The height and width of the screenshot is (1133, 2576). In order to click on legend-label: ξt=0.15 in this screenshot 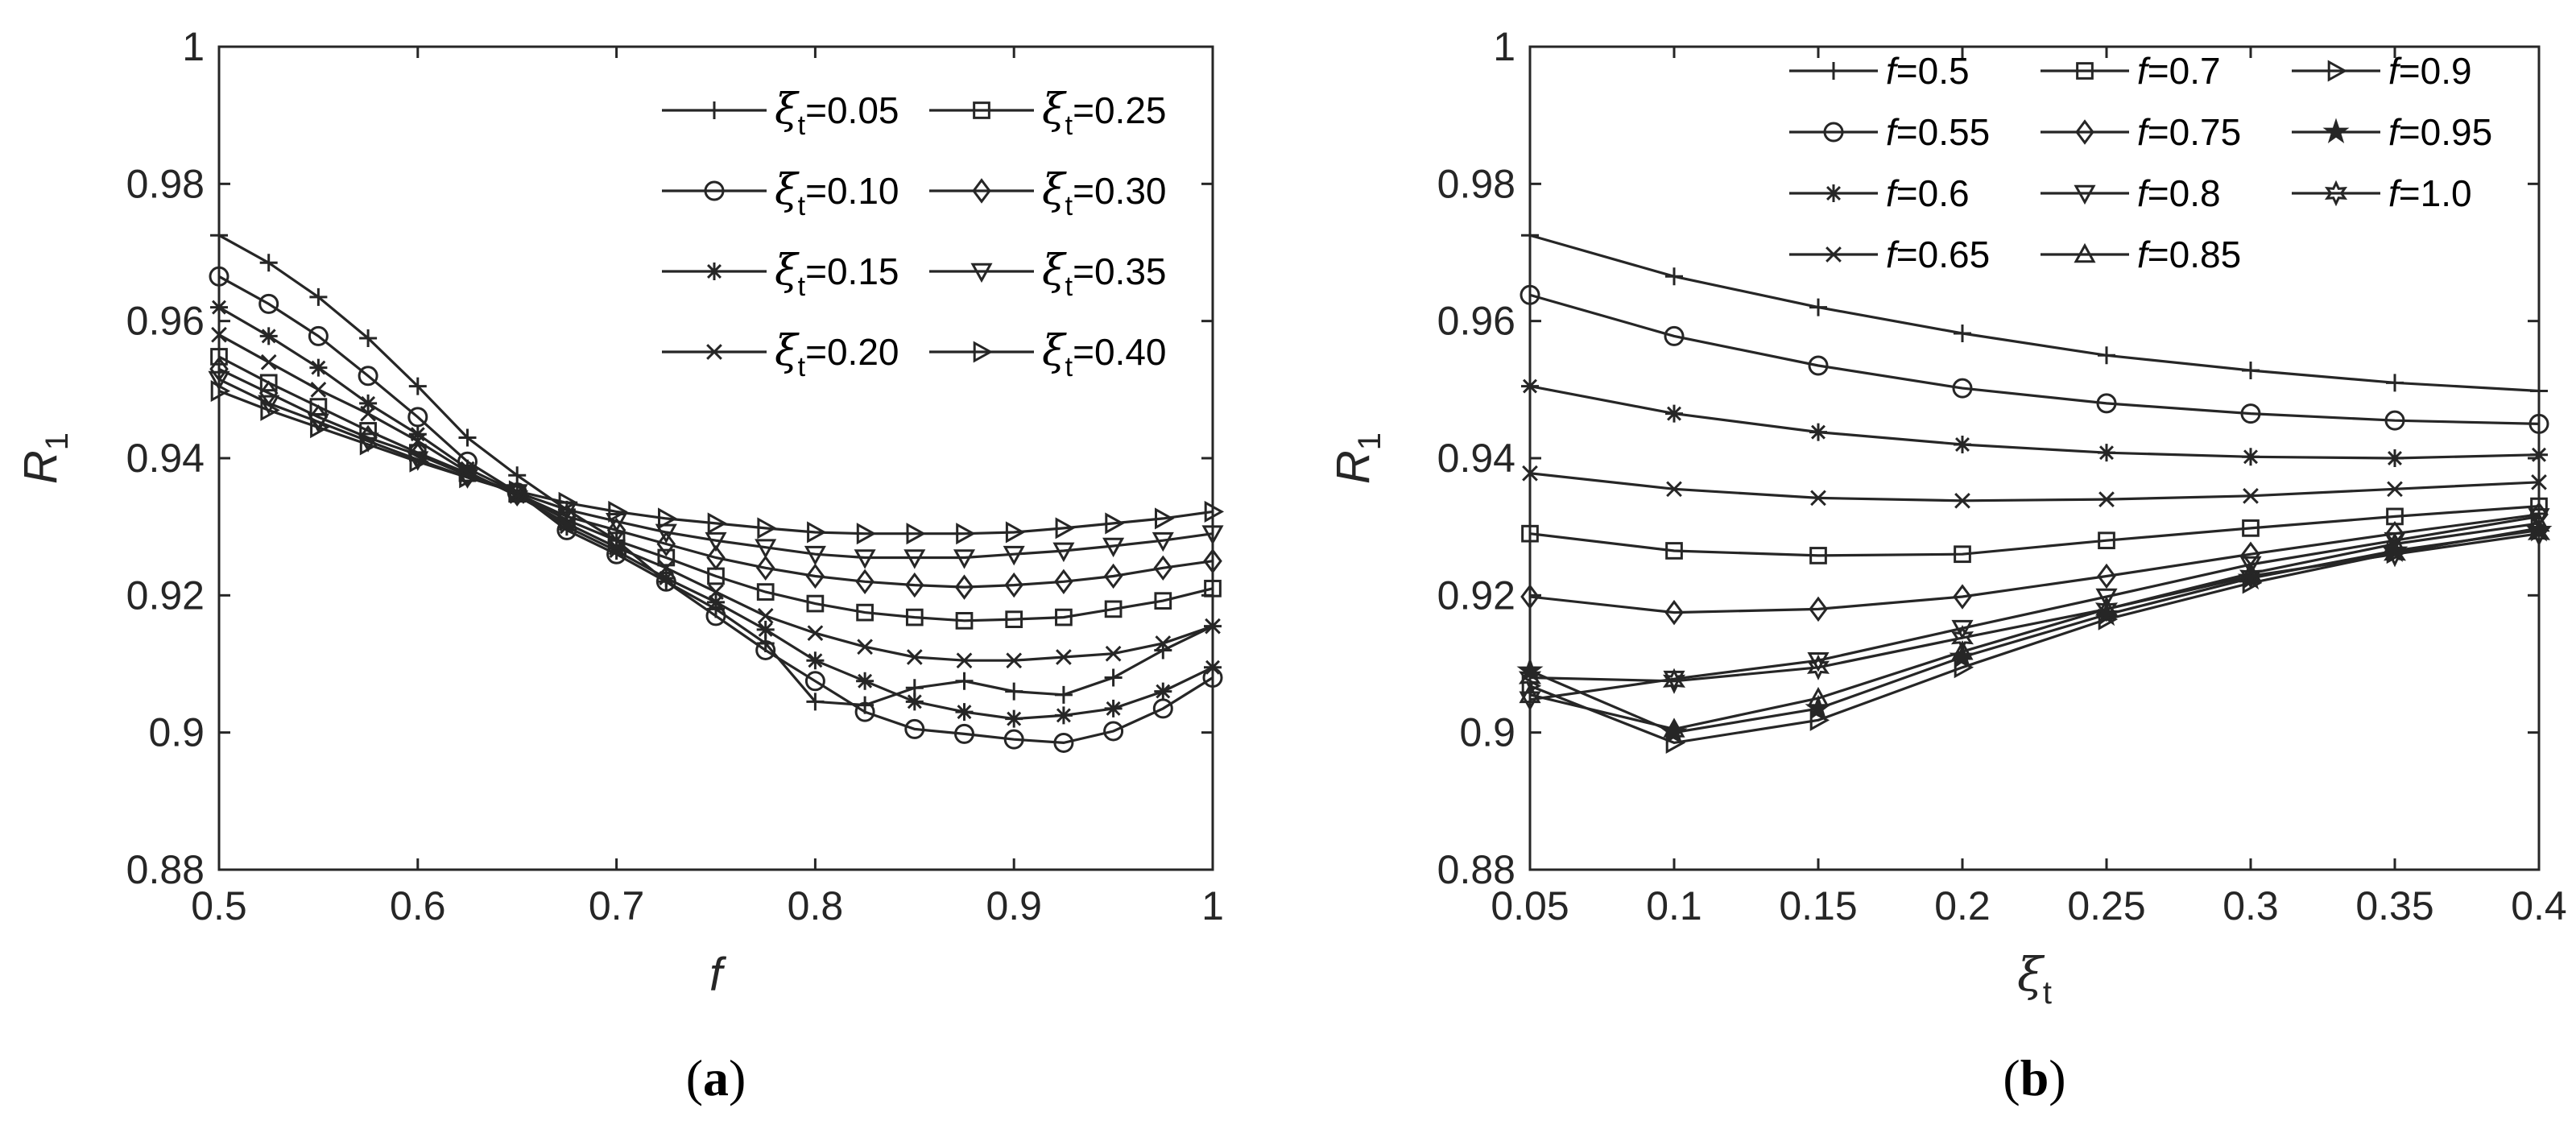, I will do `click(837, 274)`.